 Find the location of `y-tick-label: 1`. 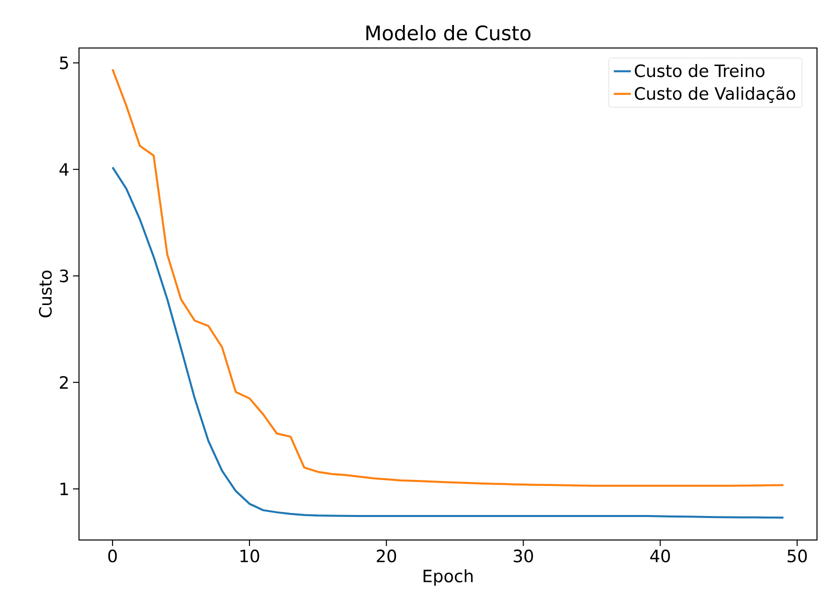

y-tick-label: 1 is located at coordinates (64, 489).